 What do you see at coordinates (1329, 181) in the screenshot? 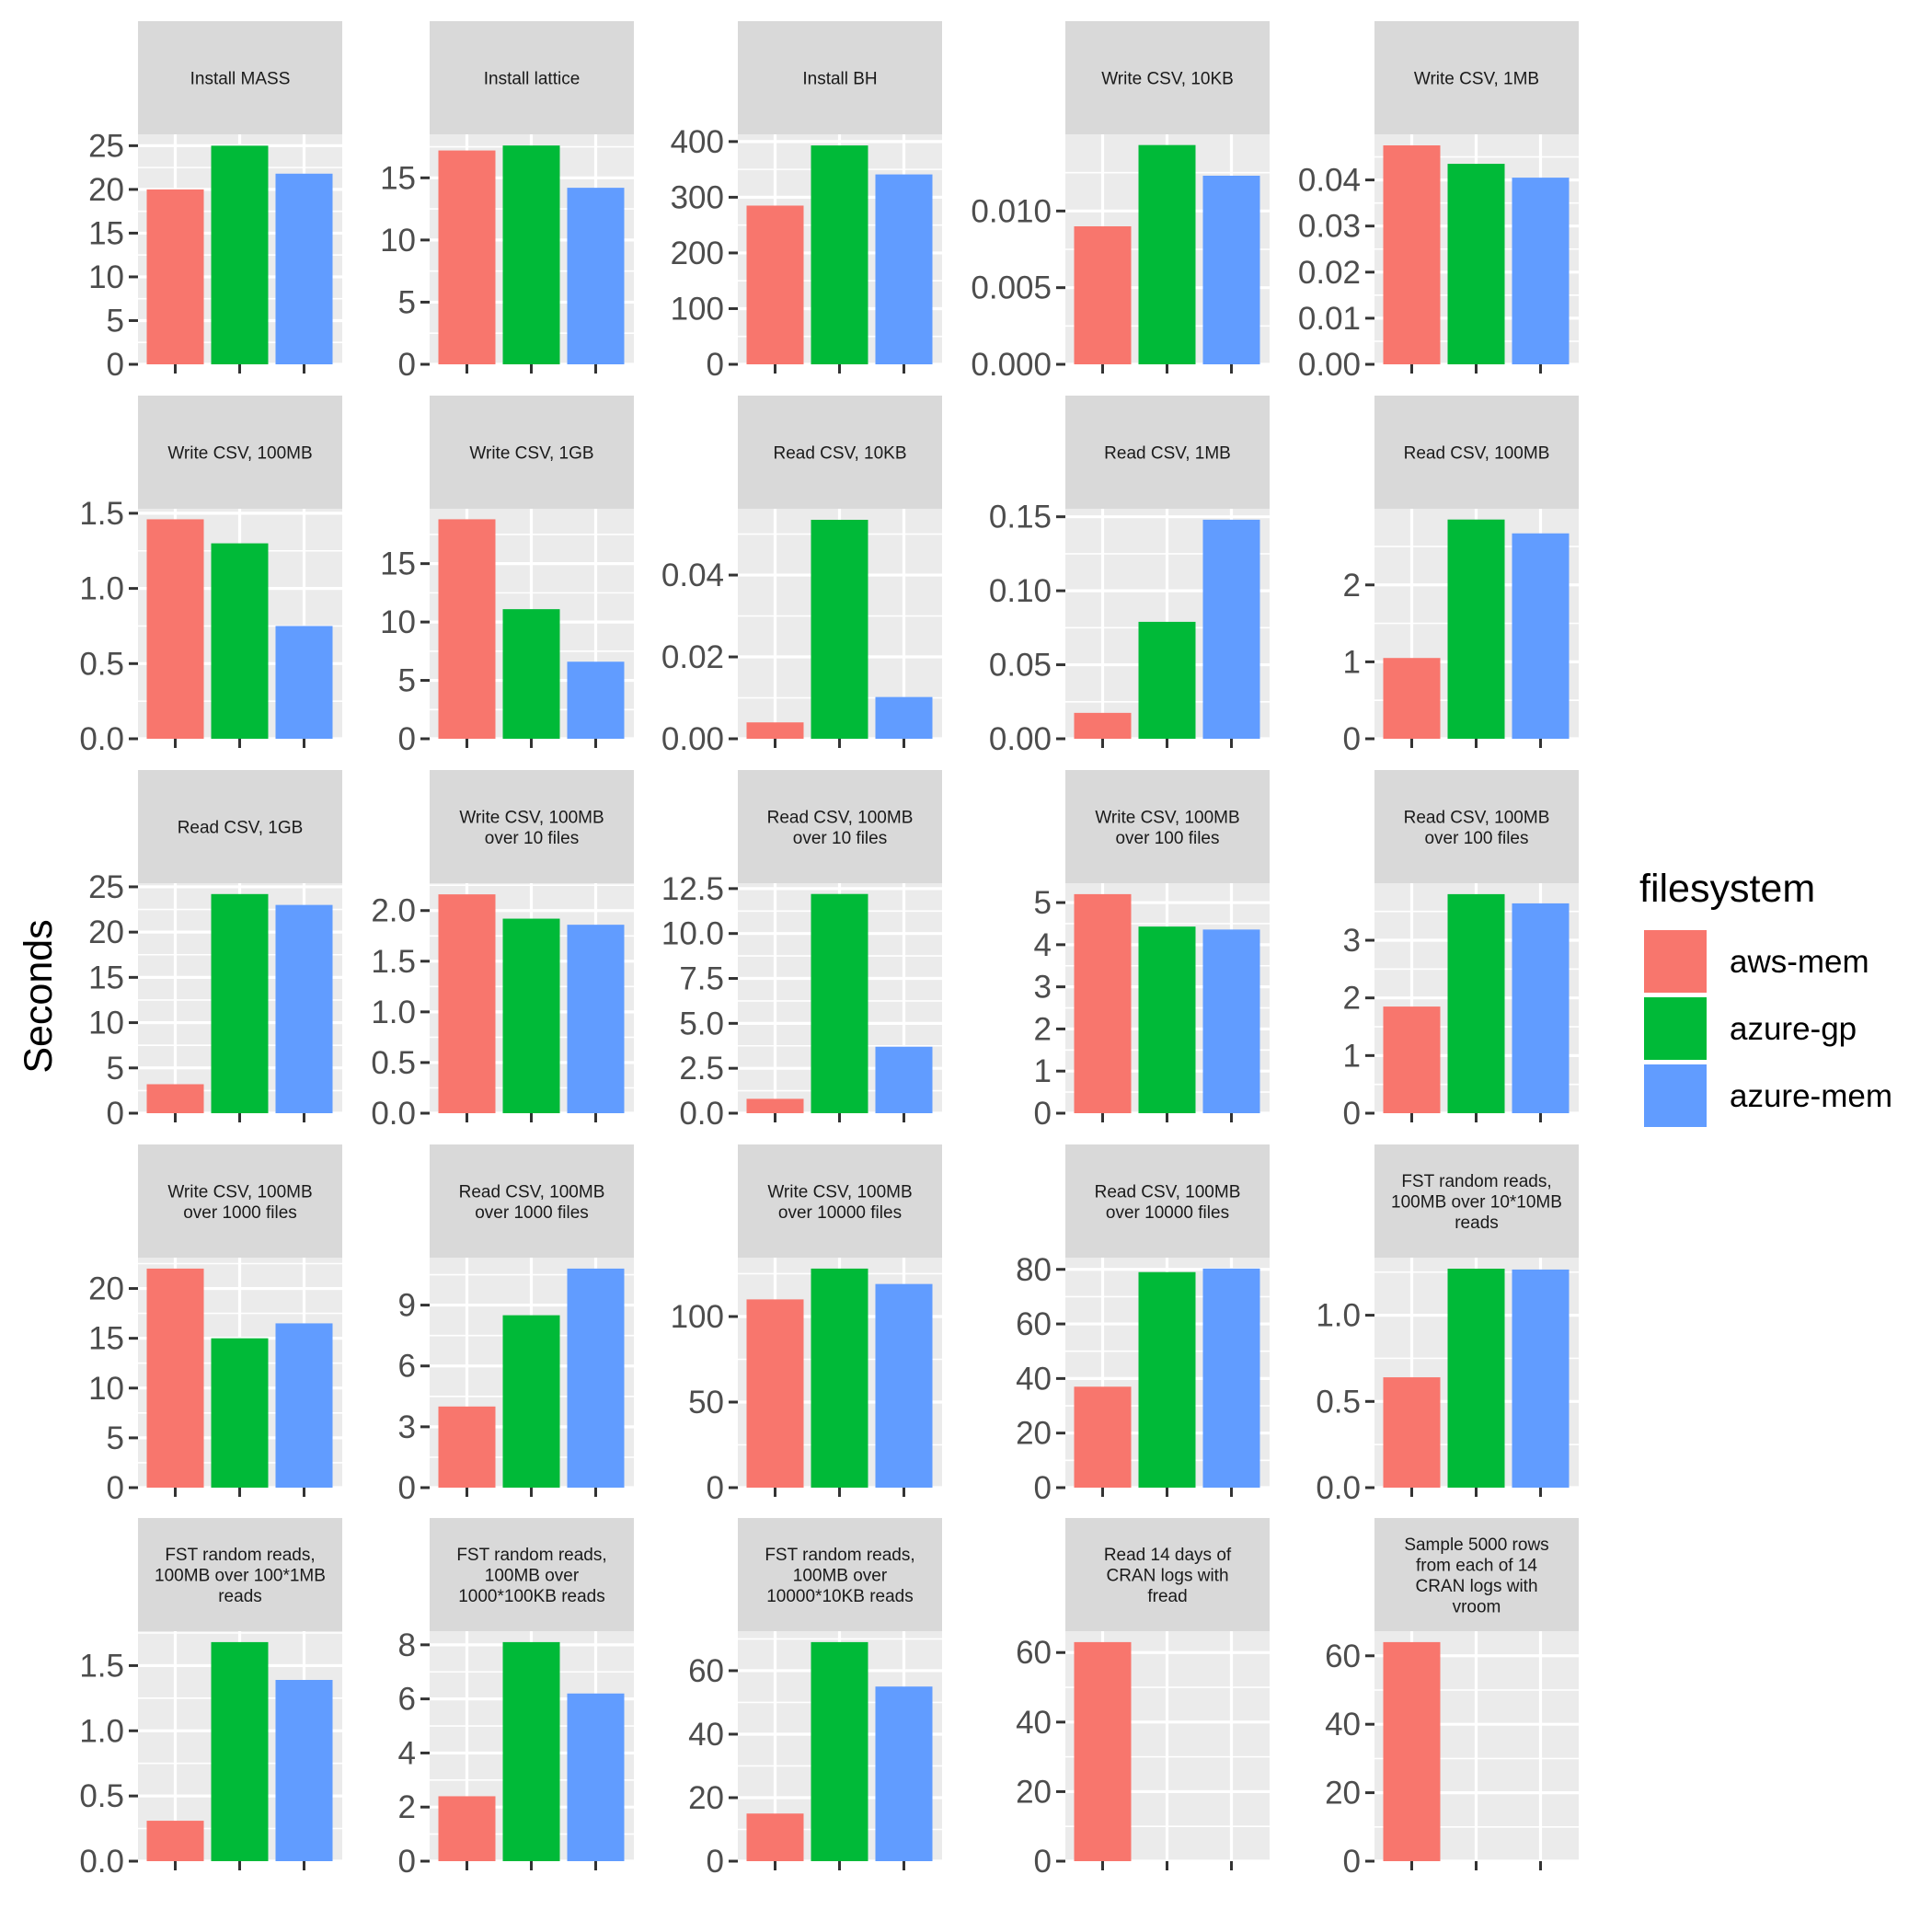
I see `y-tick-label: 0.04` at bounding box center [1329, 181].